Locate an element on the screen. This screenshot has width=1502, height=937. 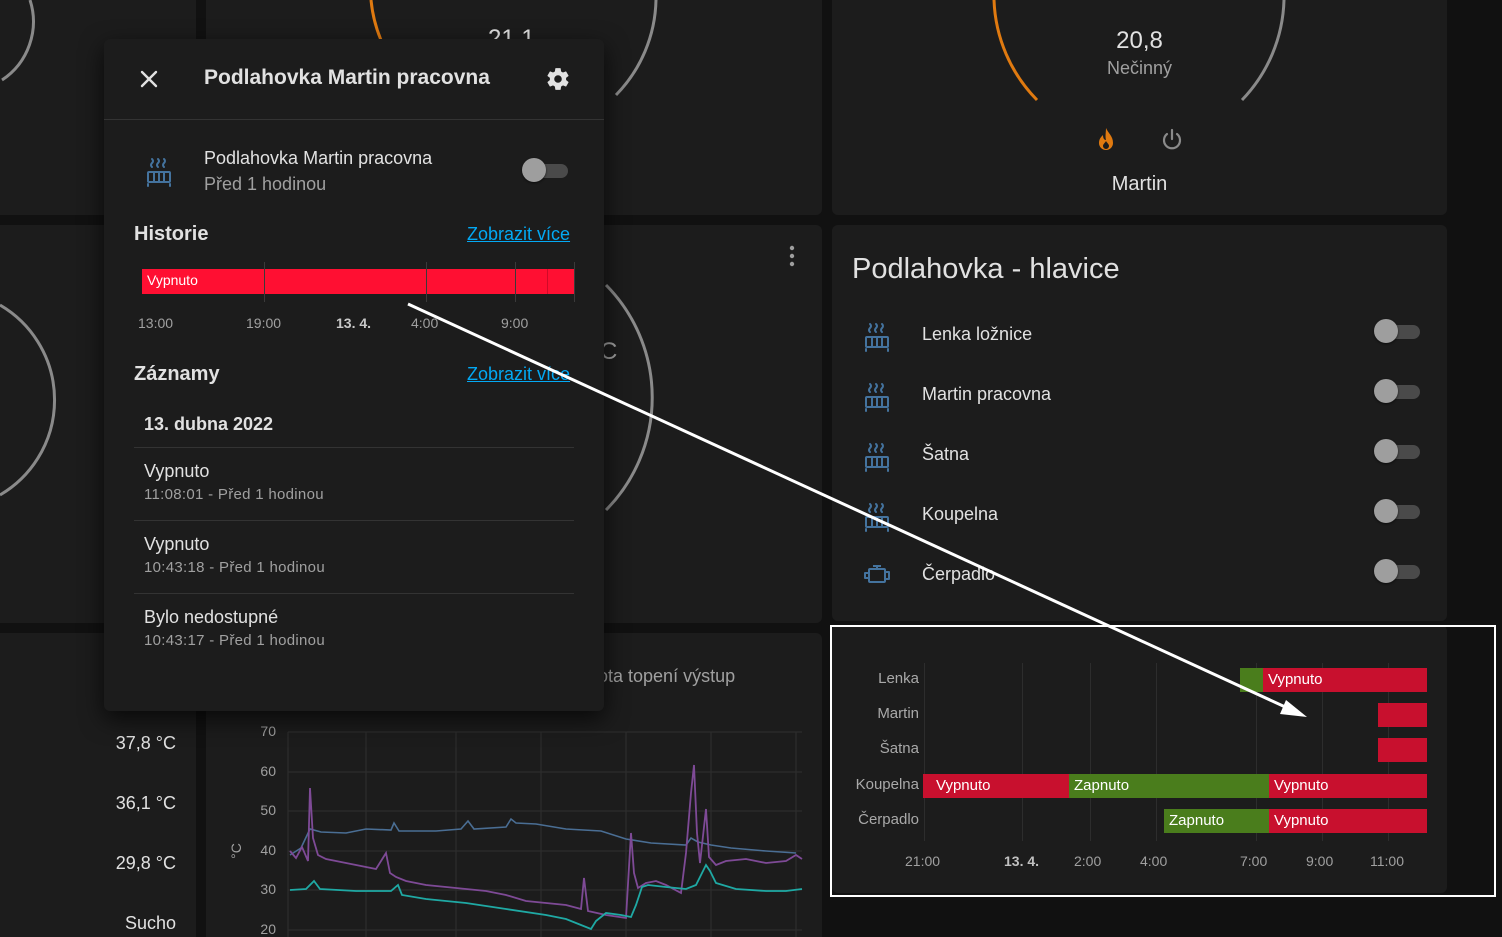
series-teal is located at coordinates (546, 897).